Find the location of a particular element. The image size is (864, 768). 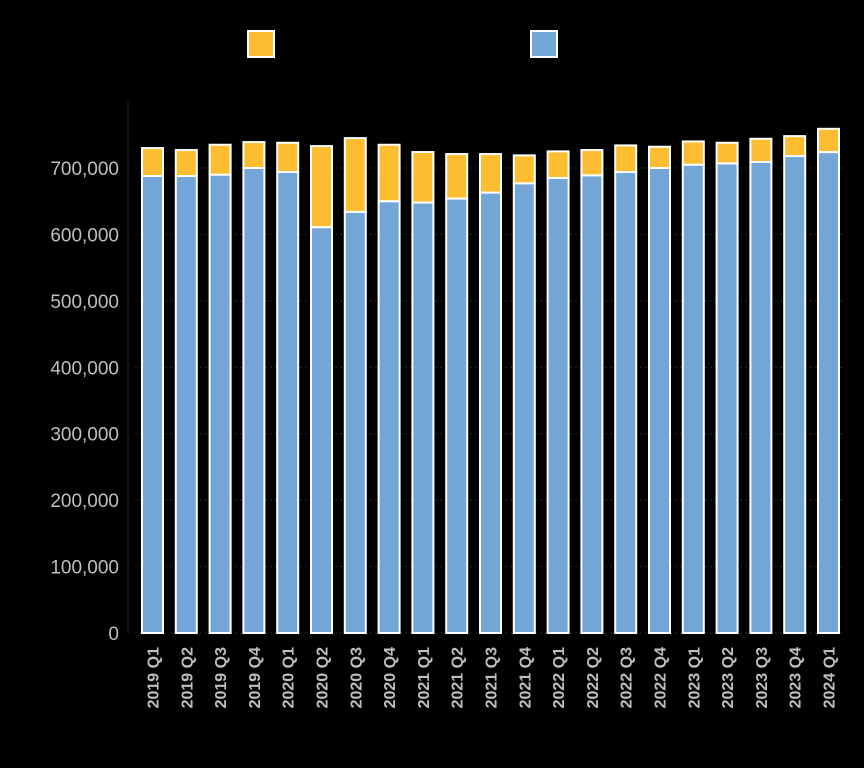

x-tick-label: 2023 Q1 is located at coordinates (694, 677).